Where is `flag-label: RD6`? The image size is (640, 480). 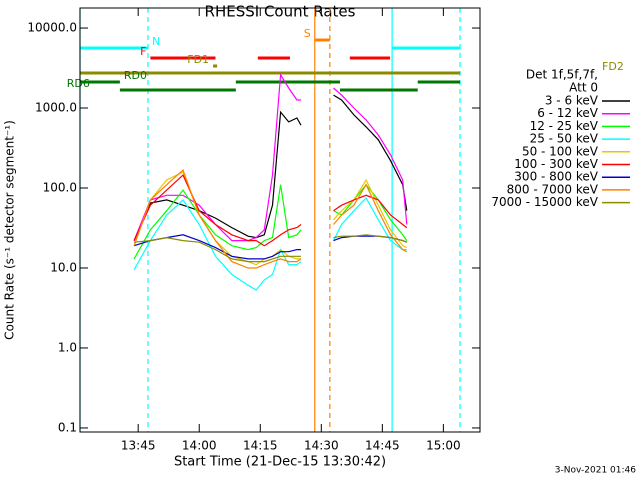
flag-label: RD6 is located at coordinates (78, 83).